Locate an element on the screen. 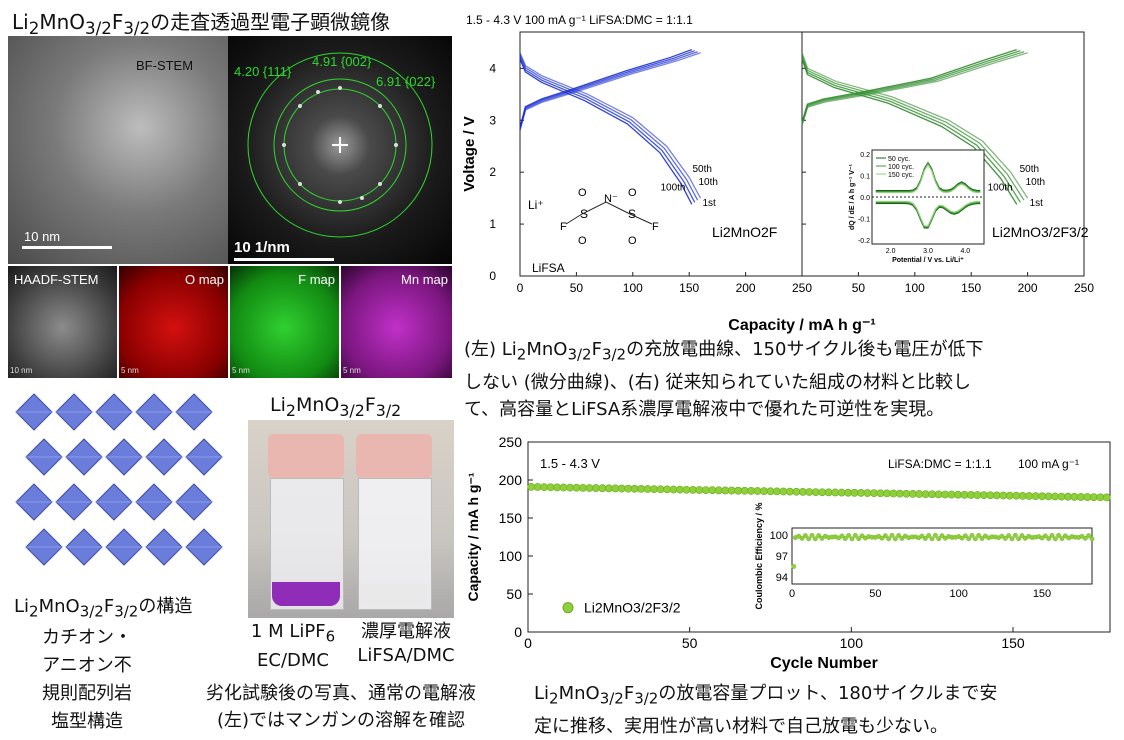  chart2-frame is located at coordinates (819, 537).